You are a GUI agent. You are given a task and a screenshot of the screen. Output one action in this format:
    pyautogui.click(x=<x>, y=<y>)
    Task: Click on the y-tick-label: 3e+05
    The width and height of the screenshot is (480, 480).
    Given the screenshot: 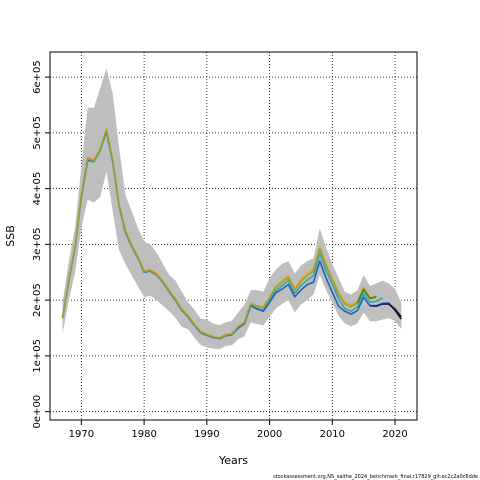 What is the action you would take?
    pyautogui.click(x=37, y=245)
    